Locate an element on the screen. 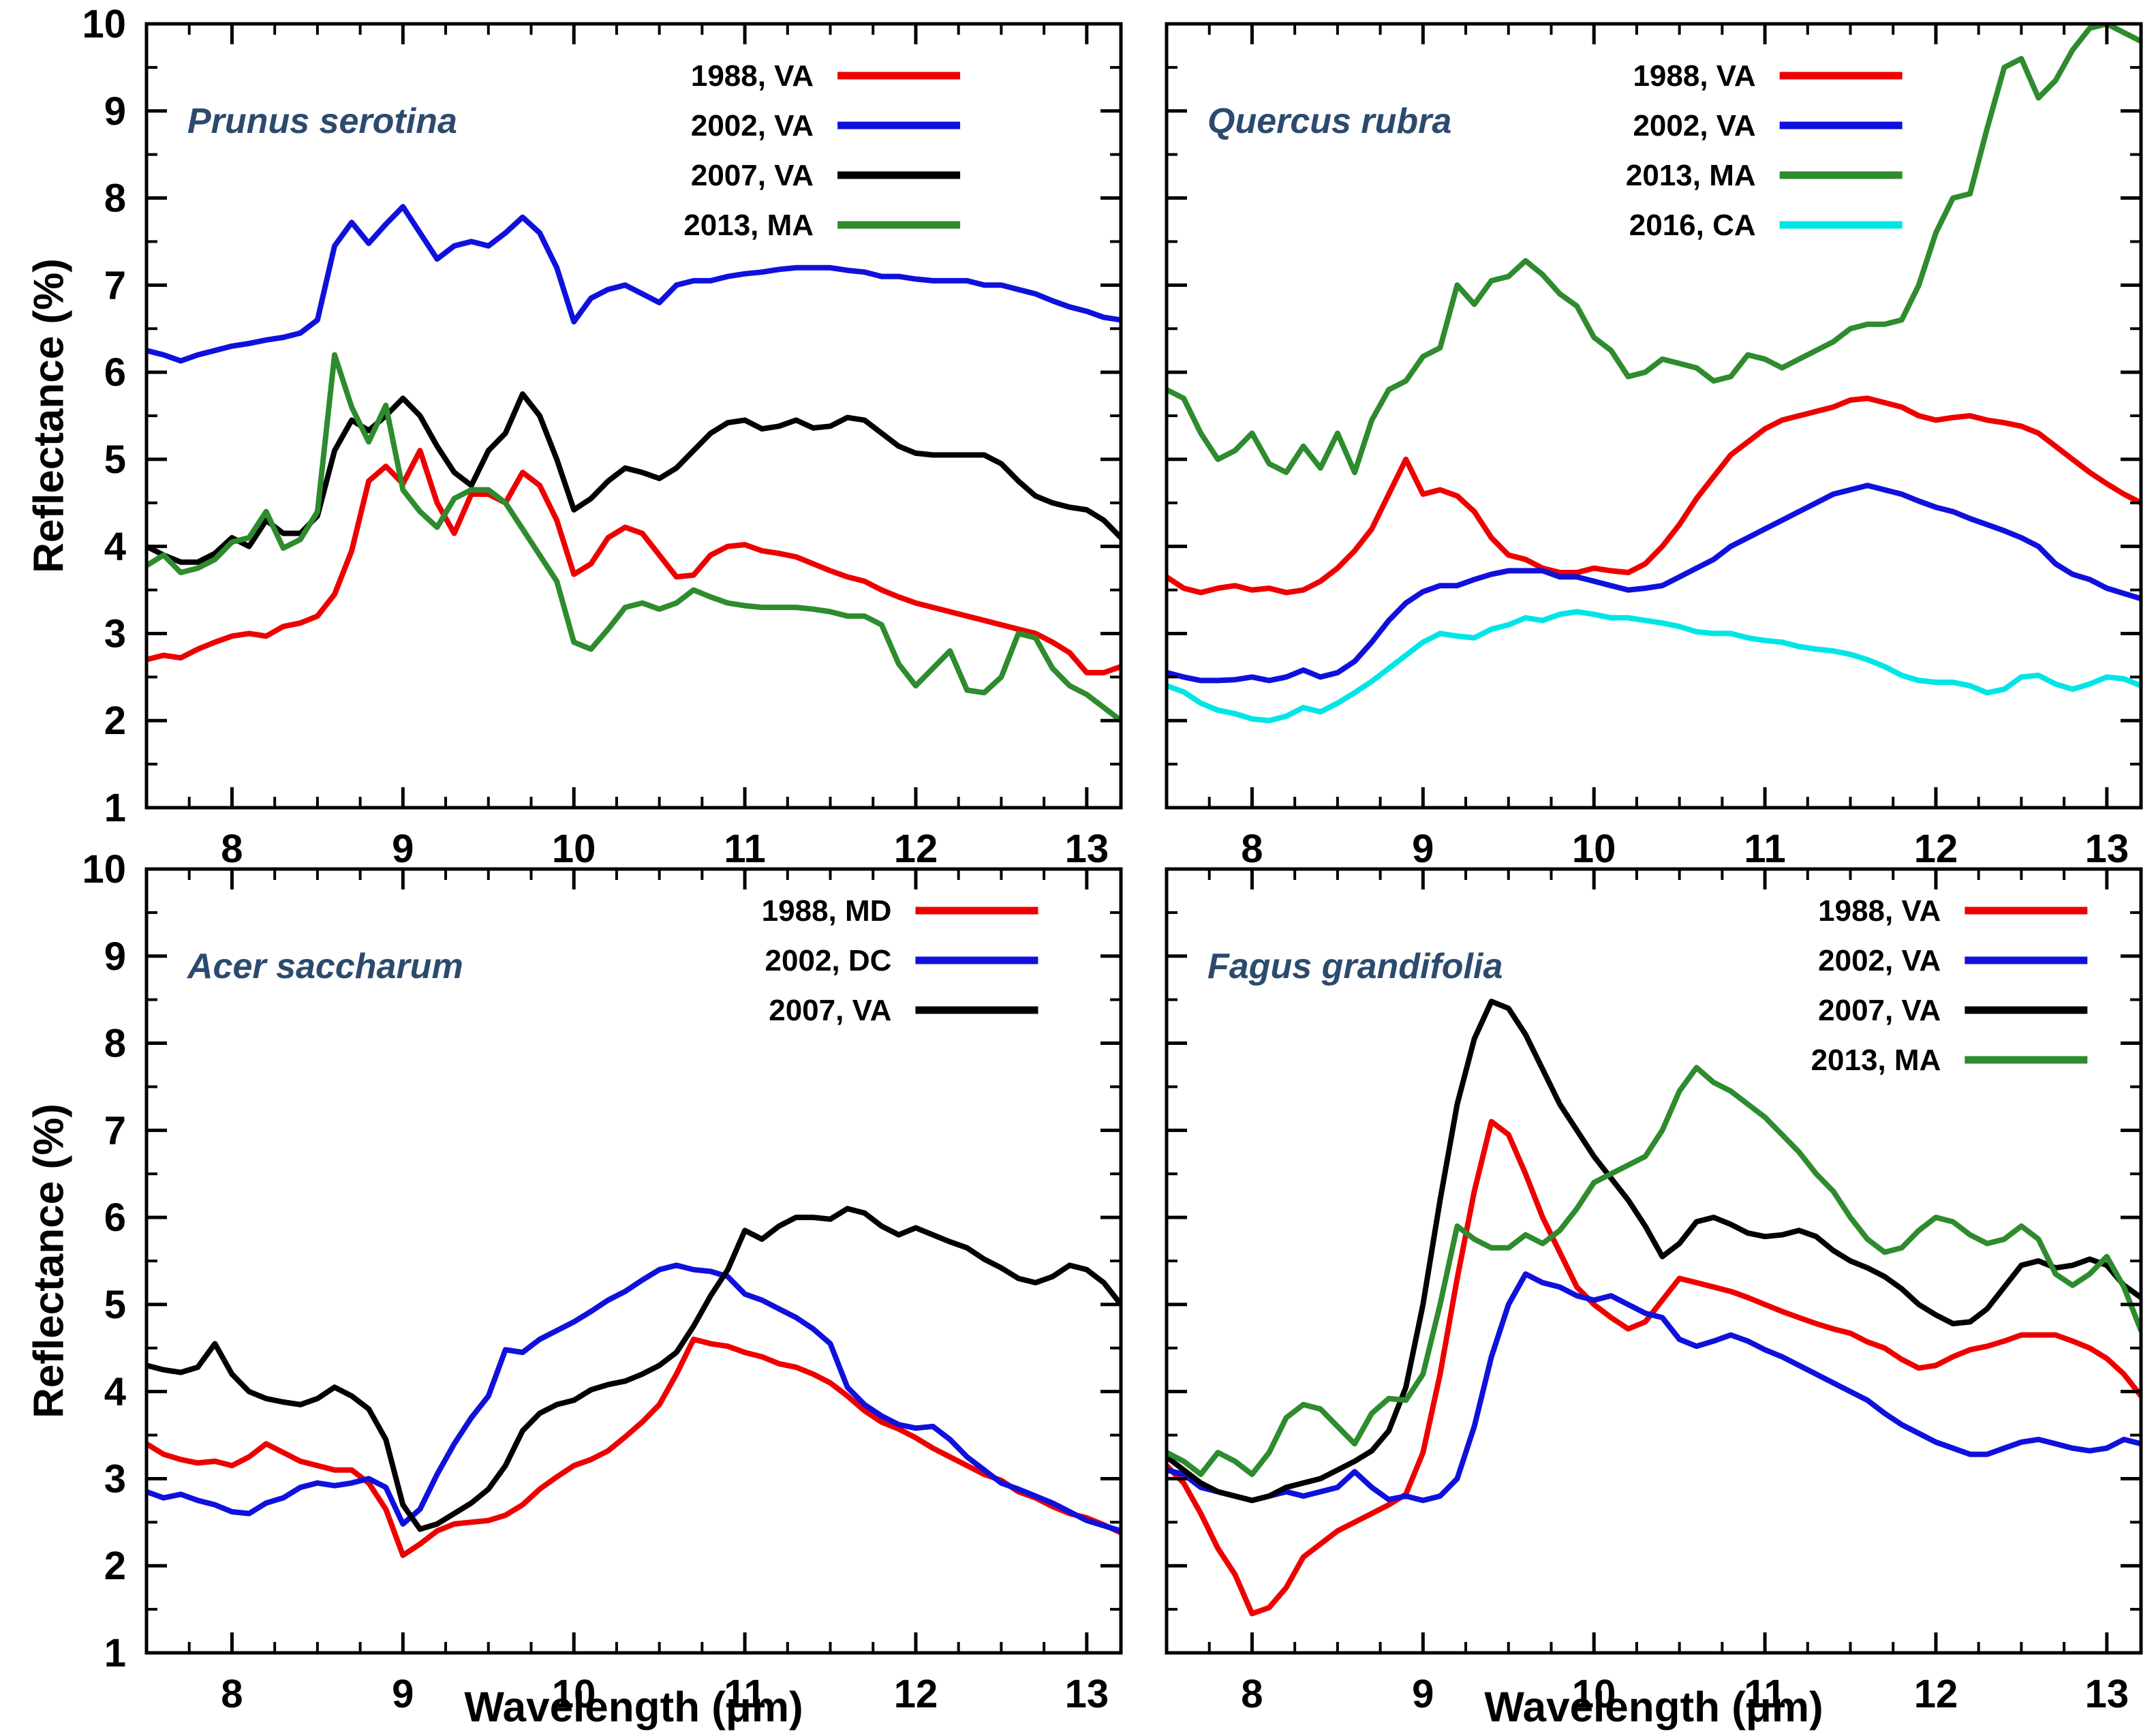  panel-title: Quercus rubra is located at coordinates (1329, 121).